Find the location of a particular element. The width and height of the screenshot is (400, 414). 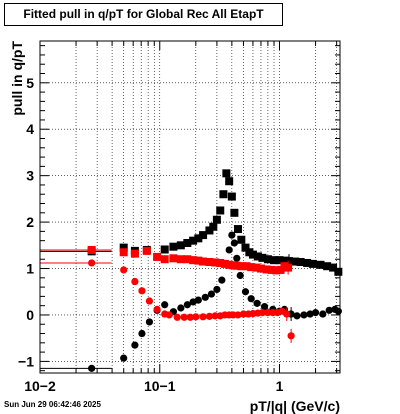

x-tick-label: 10−1 is located at coordinates (160, 386).